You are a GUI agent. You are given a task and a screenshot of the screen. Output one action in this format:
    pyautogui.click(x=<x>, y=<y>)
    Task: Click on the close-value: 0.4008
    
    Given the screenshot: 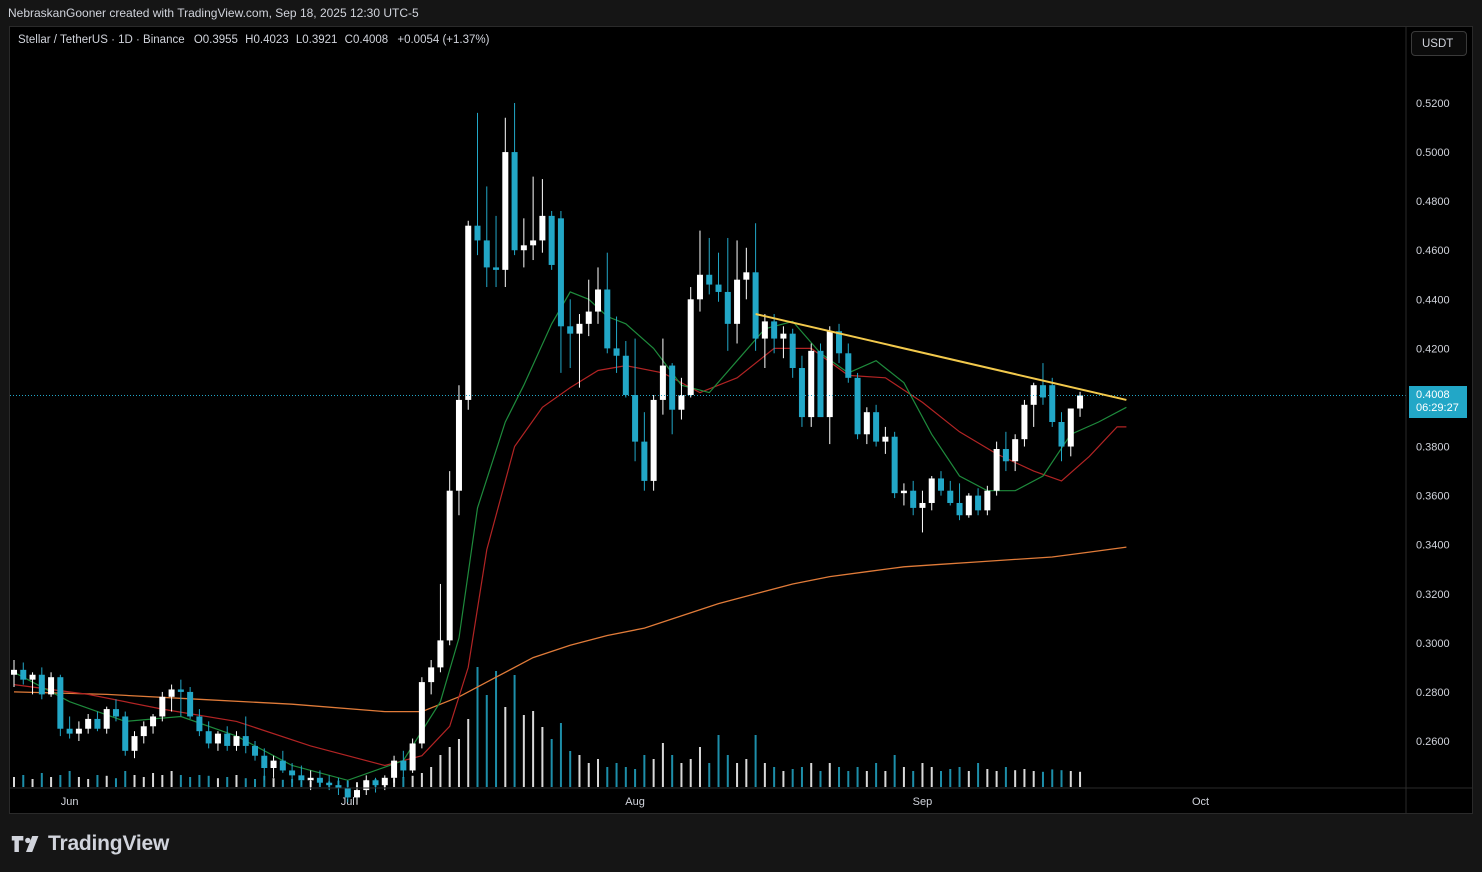 What is the action you would take?
    pyautogui.click(x=370, y=40)
    